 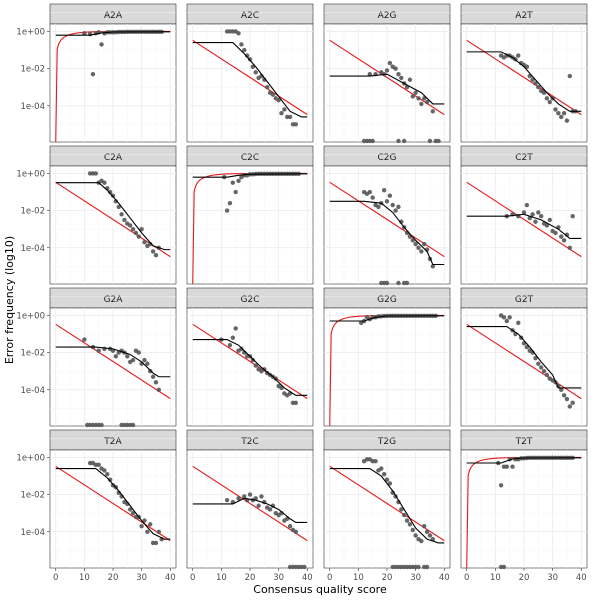 I want to click on panel-c2g: C2G, so click(x=387, y=215).